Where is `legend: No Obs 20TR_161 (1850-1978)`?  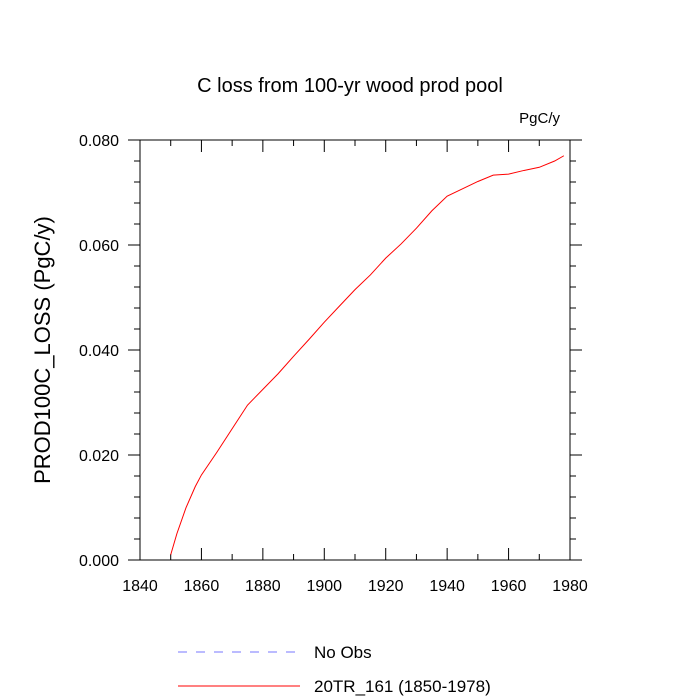
legend: No Obs 20TR_161 (1850-1978) is located at coordinates (334, 669).